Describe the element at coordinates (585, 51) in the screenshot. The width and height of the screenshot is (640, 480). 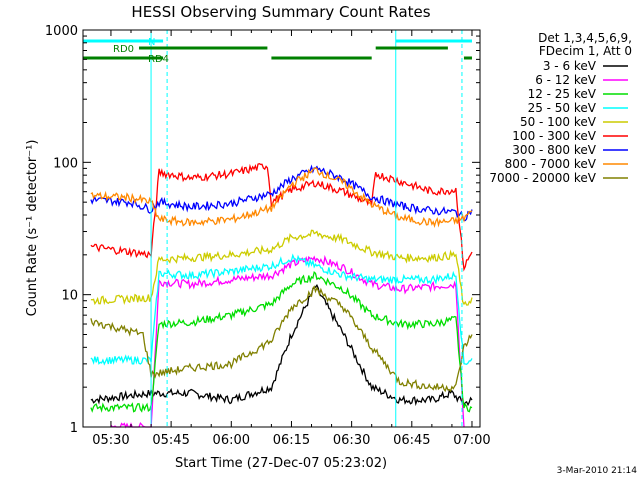
I see `legend-header-line2: FDecim 1, Att 0` at that location.